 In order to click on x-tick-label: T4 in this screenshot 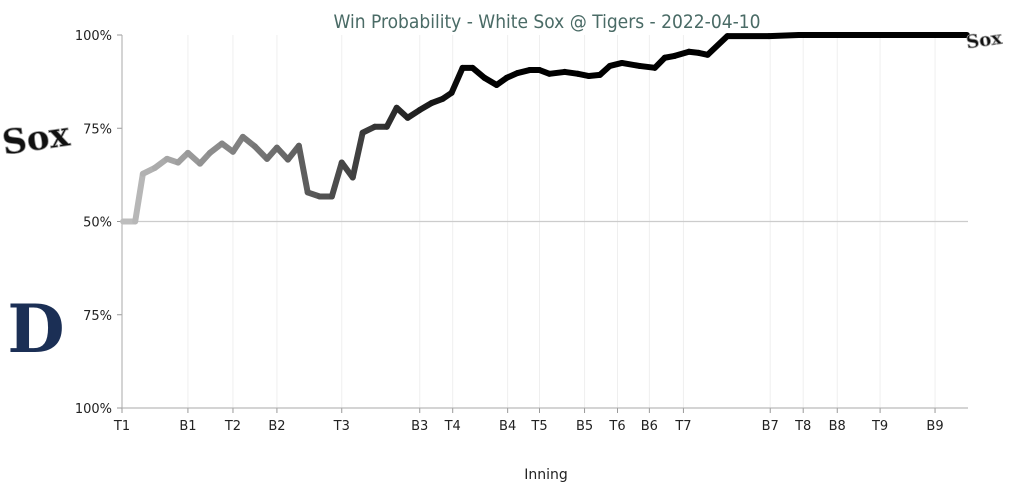, I will do `click(452, 426)`.